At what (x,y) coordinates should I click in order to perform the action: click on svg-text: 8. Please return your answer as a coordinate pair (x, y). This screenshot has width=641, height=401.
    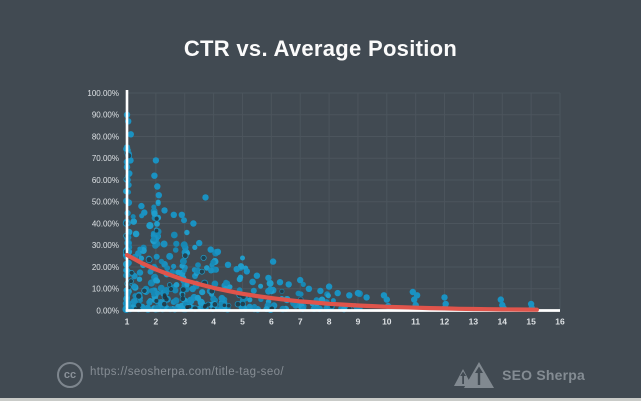
    Looking at the image, I should click on (329, 322).